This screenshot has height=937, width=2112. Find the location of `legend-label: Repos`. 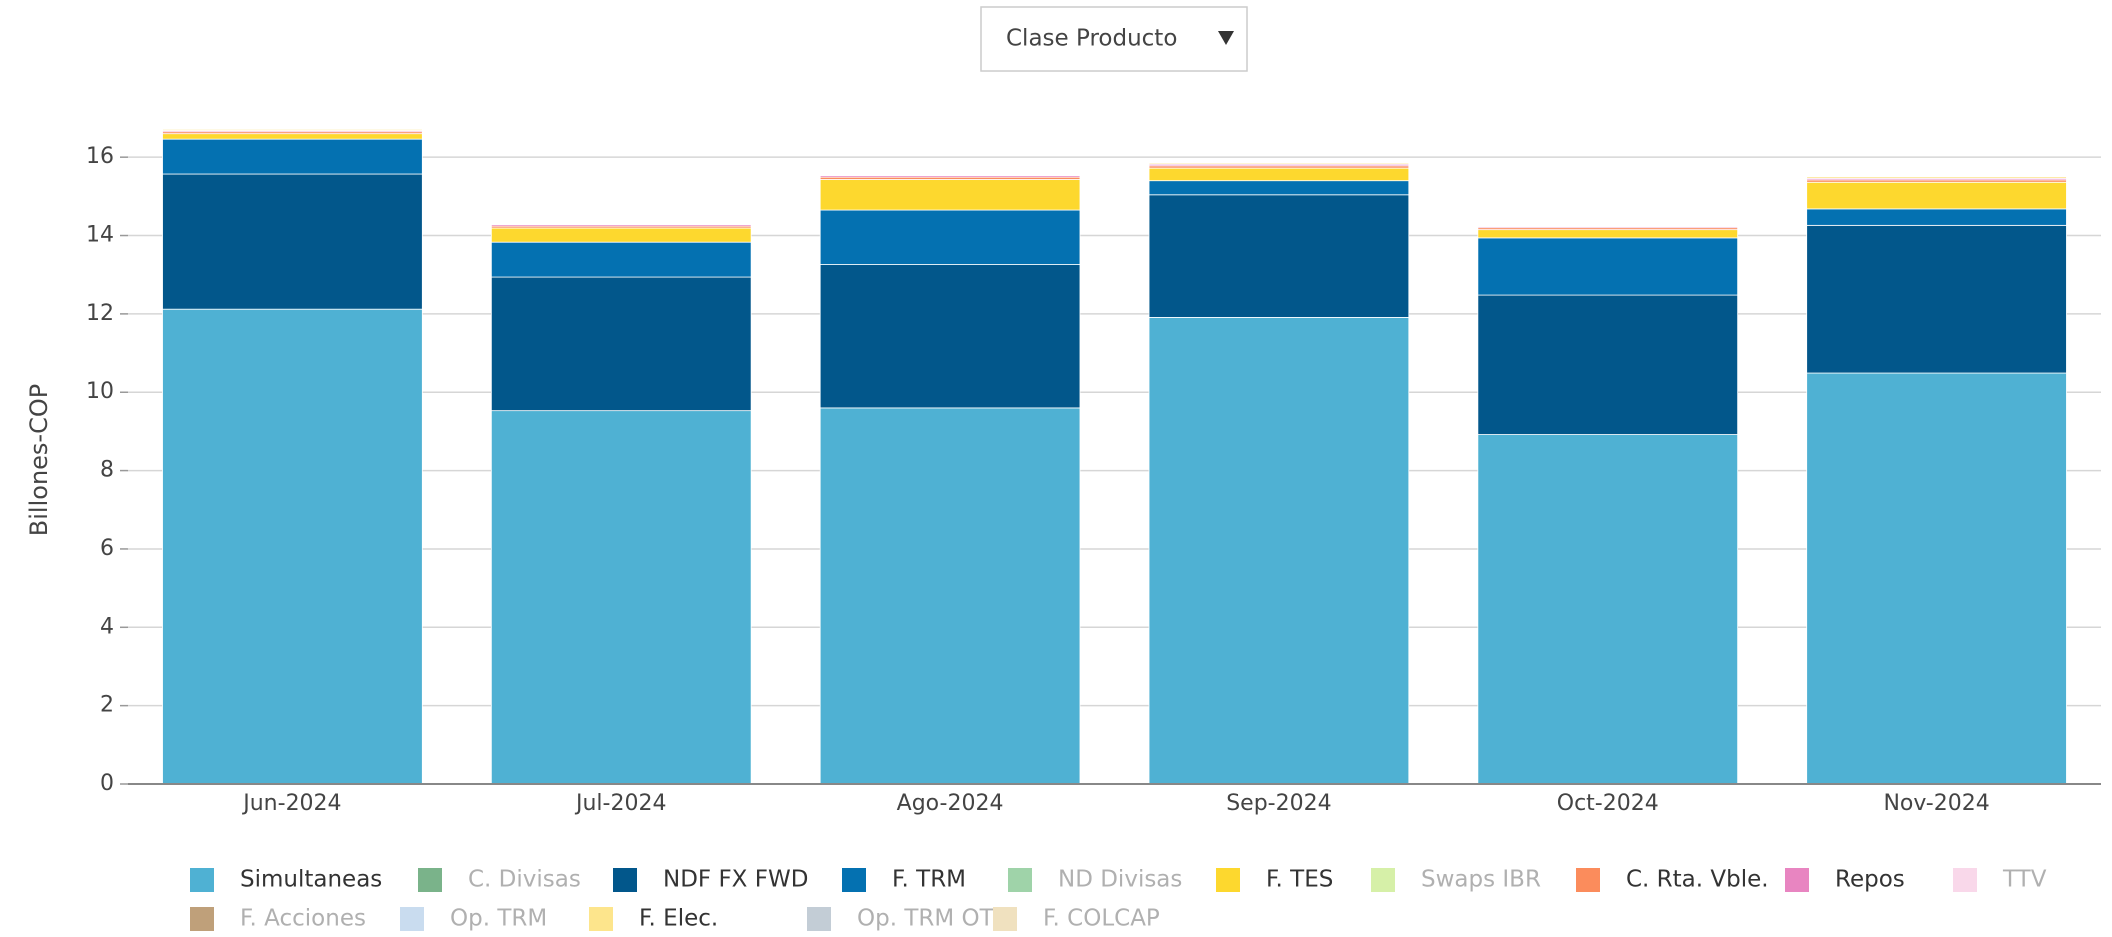

legend-label: Repos is located at coordinates (1870, 880).